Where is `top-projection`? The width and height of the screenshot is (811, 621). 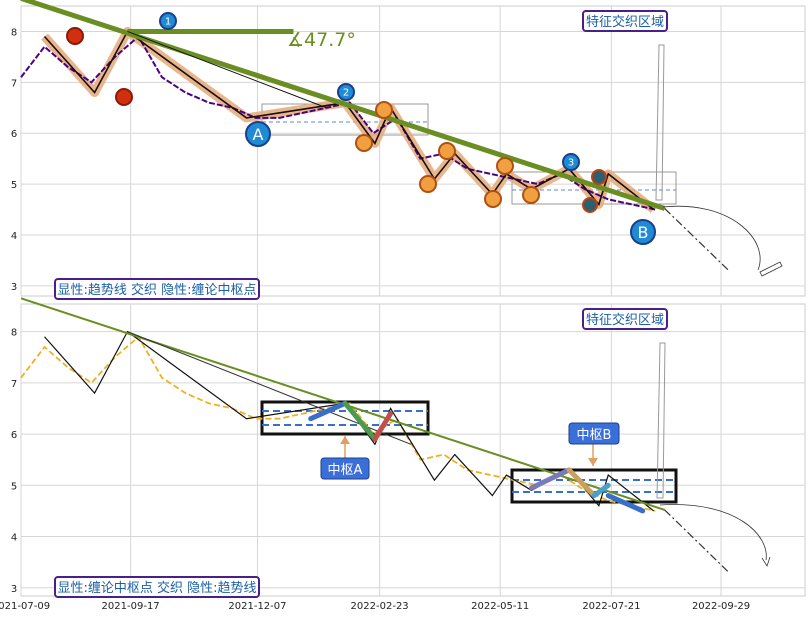
top-projection is located at coordinates (697, 239).